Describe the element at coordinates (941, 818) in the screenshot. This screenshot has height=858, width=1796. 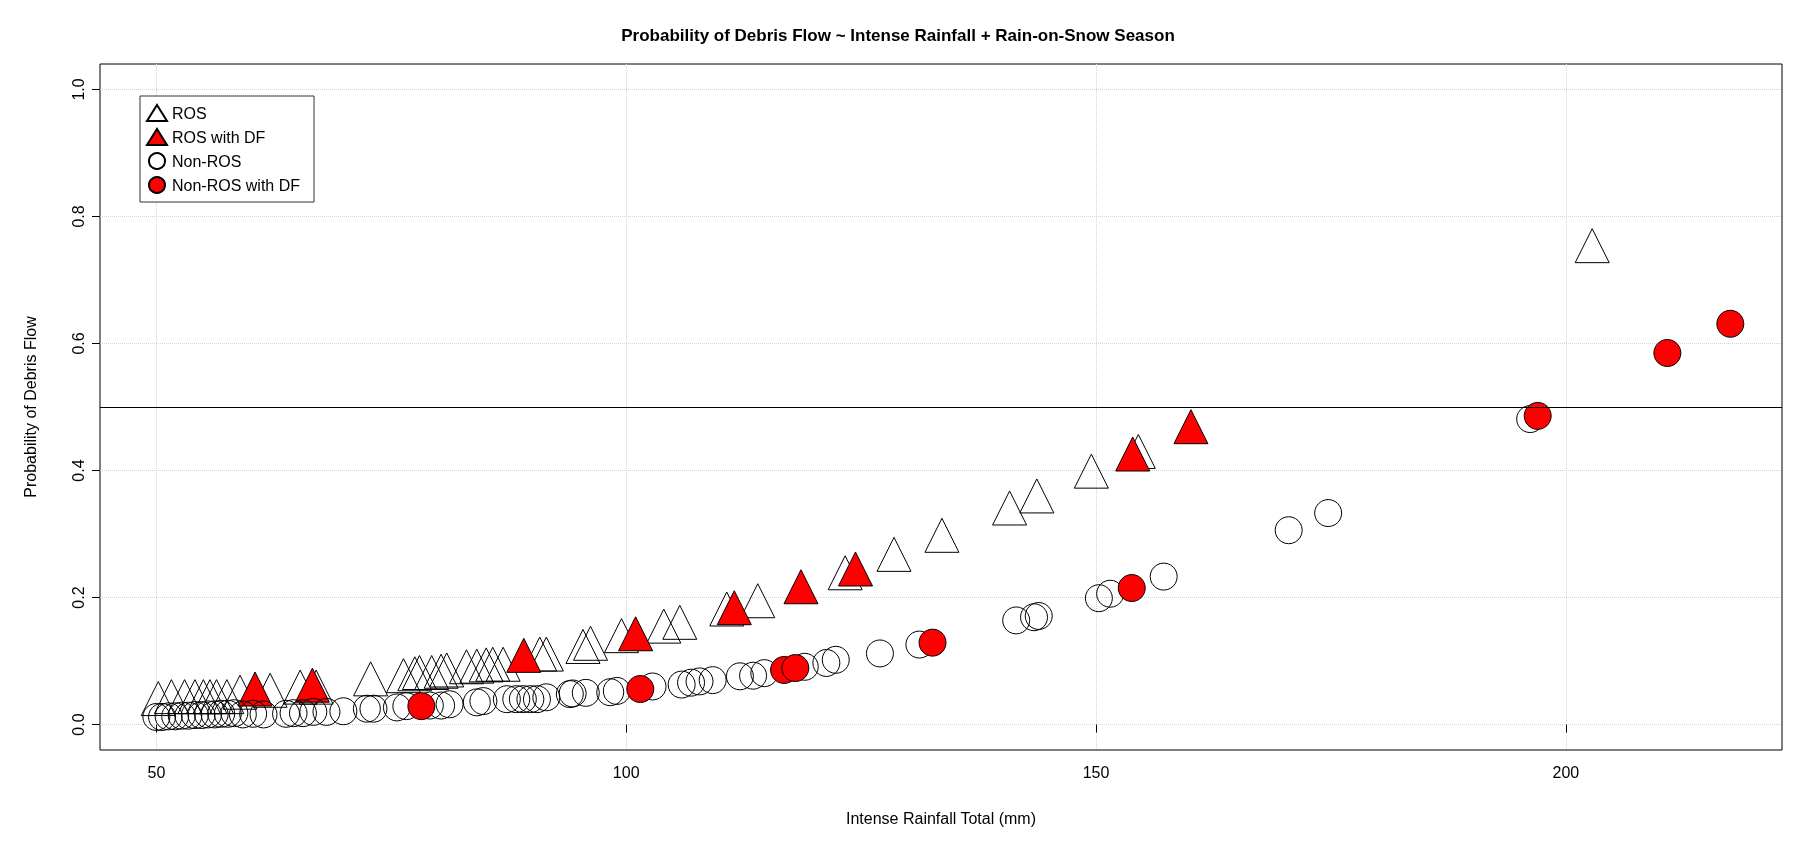
I see `x-axis-title: Intense Rainfall Total (mm)` at that location.